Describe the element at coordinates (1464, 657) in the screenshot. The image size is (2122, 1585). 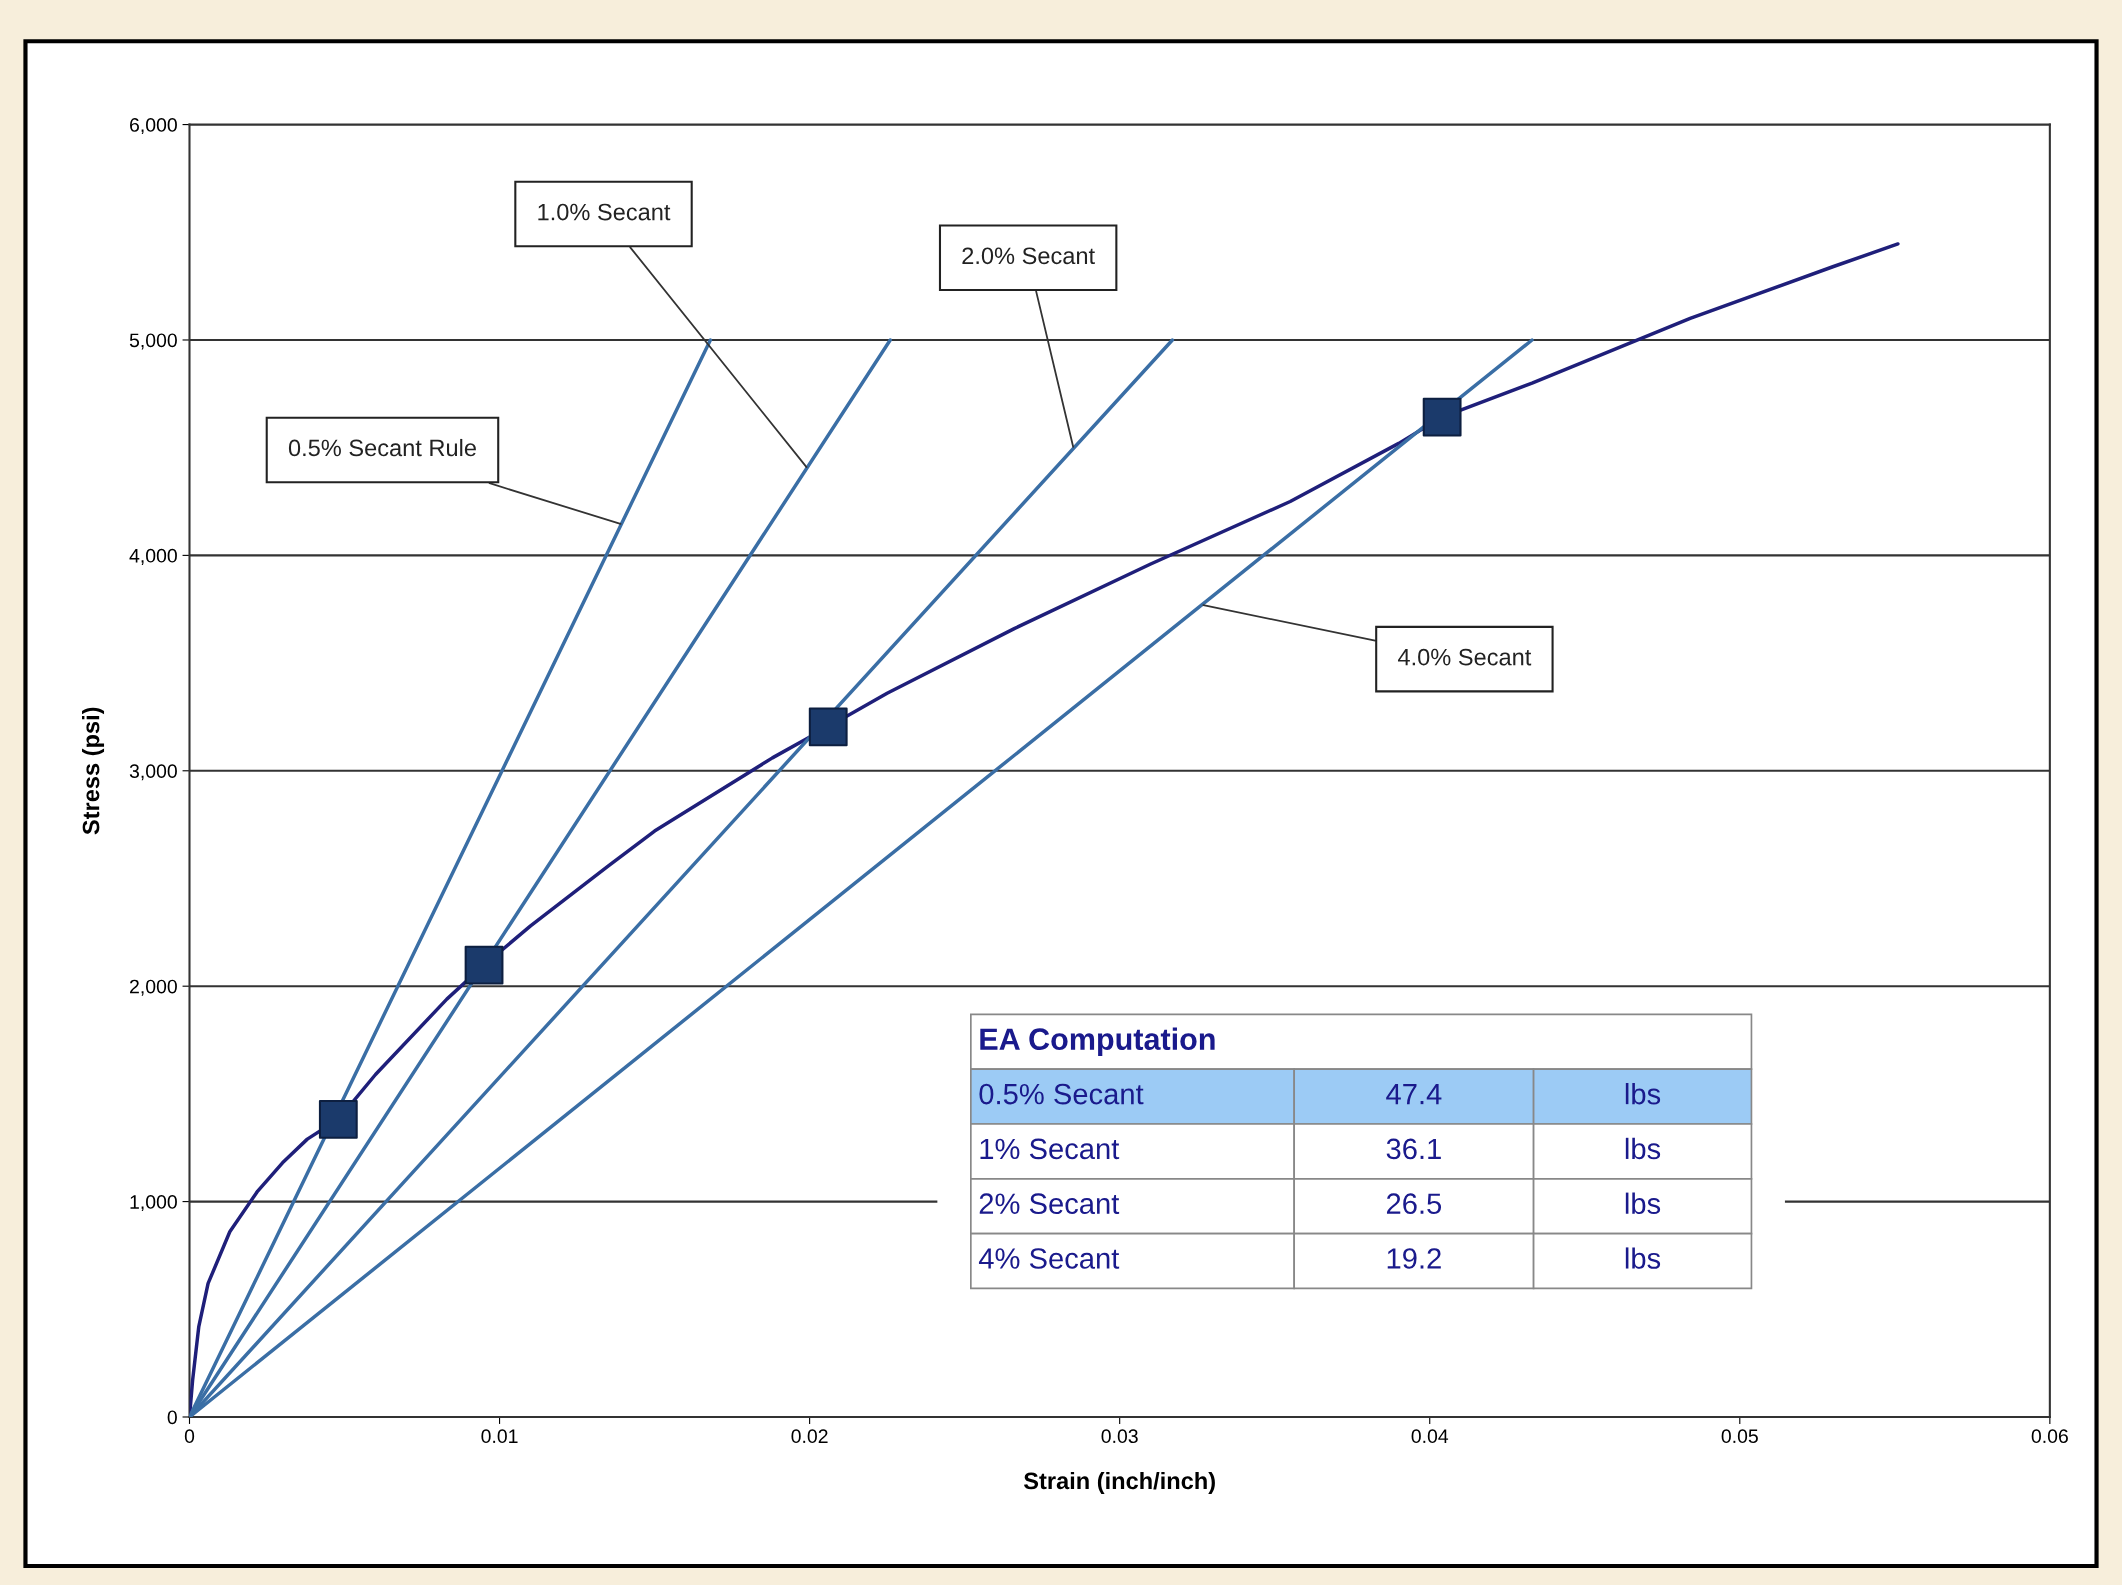
I see `annotation: 4.0% Secant` at that location.